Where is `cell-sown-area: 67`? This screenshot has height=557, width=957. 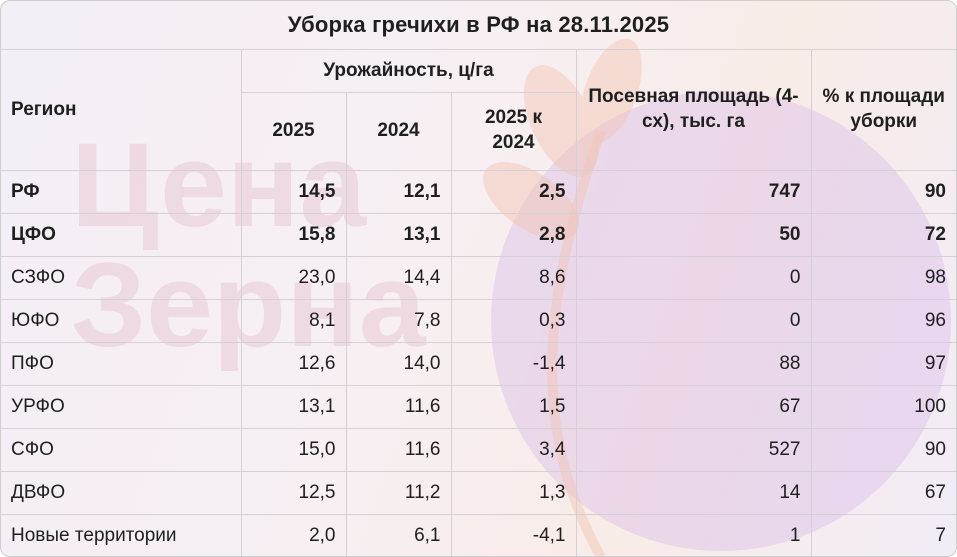
cell-sown-area: 67 is located at coordinates (693, 406).